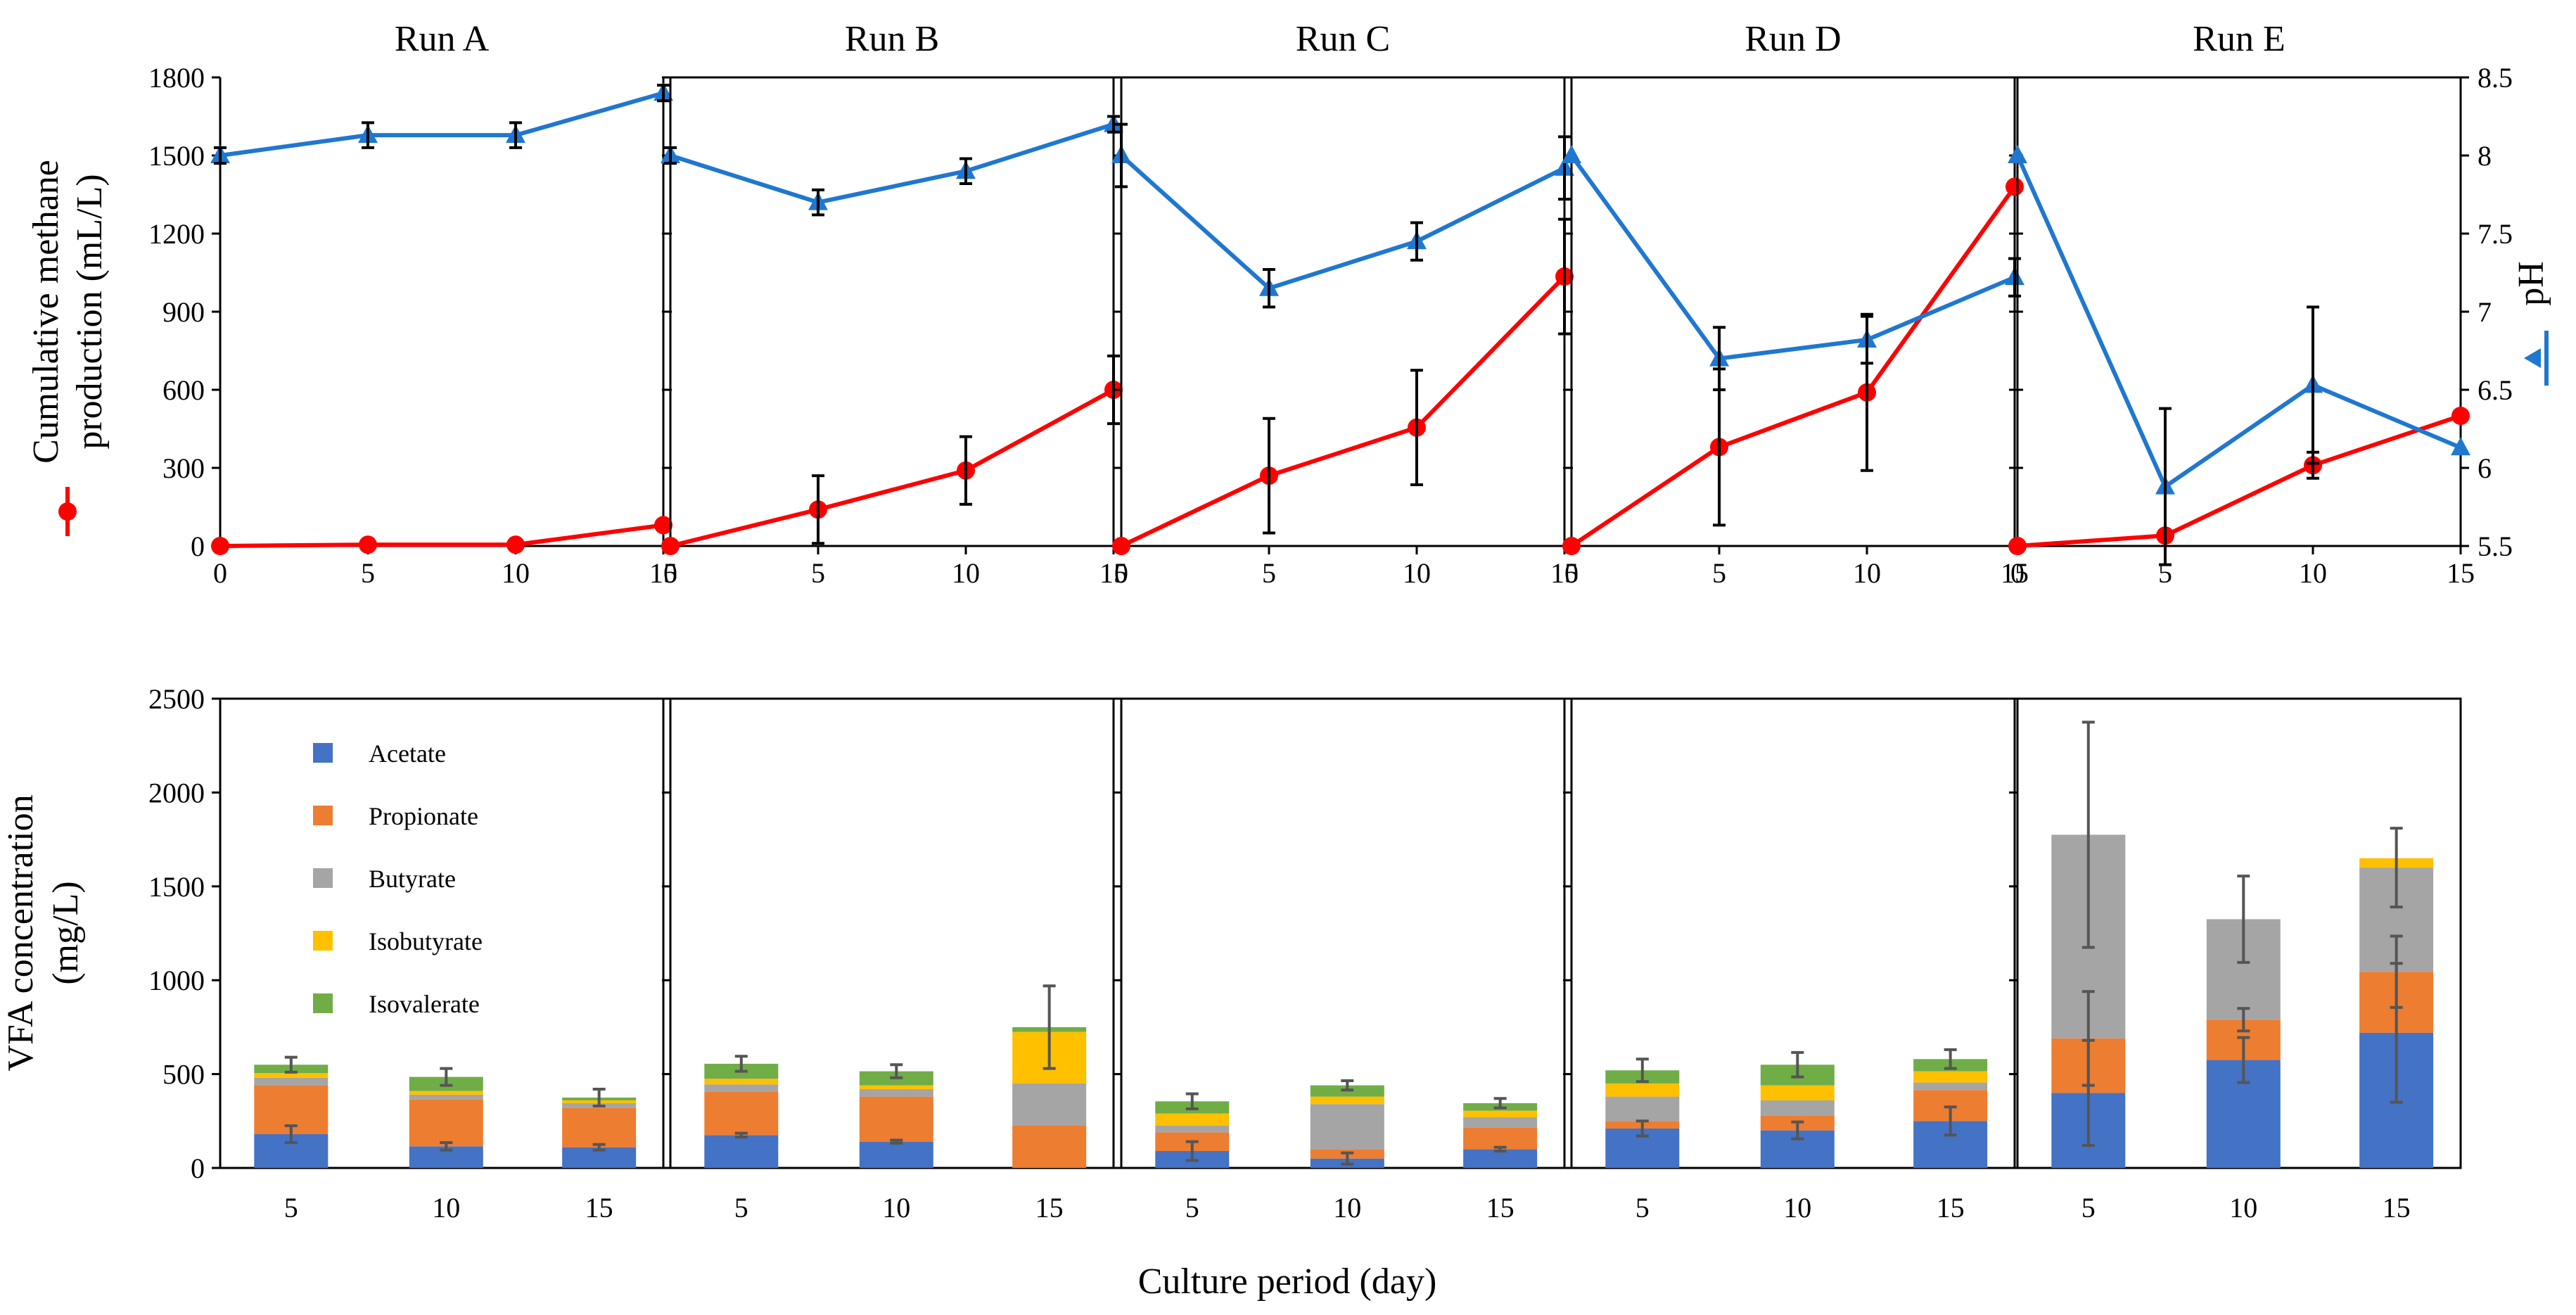 The width and height of the screenshot is (2576, 1315). What do you see at coordinates (2239, 39) in the screenshot?
I see `run-title-5: Run E` at bounding box center [2239, 39].